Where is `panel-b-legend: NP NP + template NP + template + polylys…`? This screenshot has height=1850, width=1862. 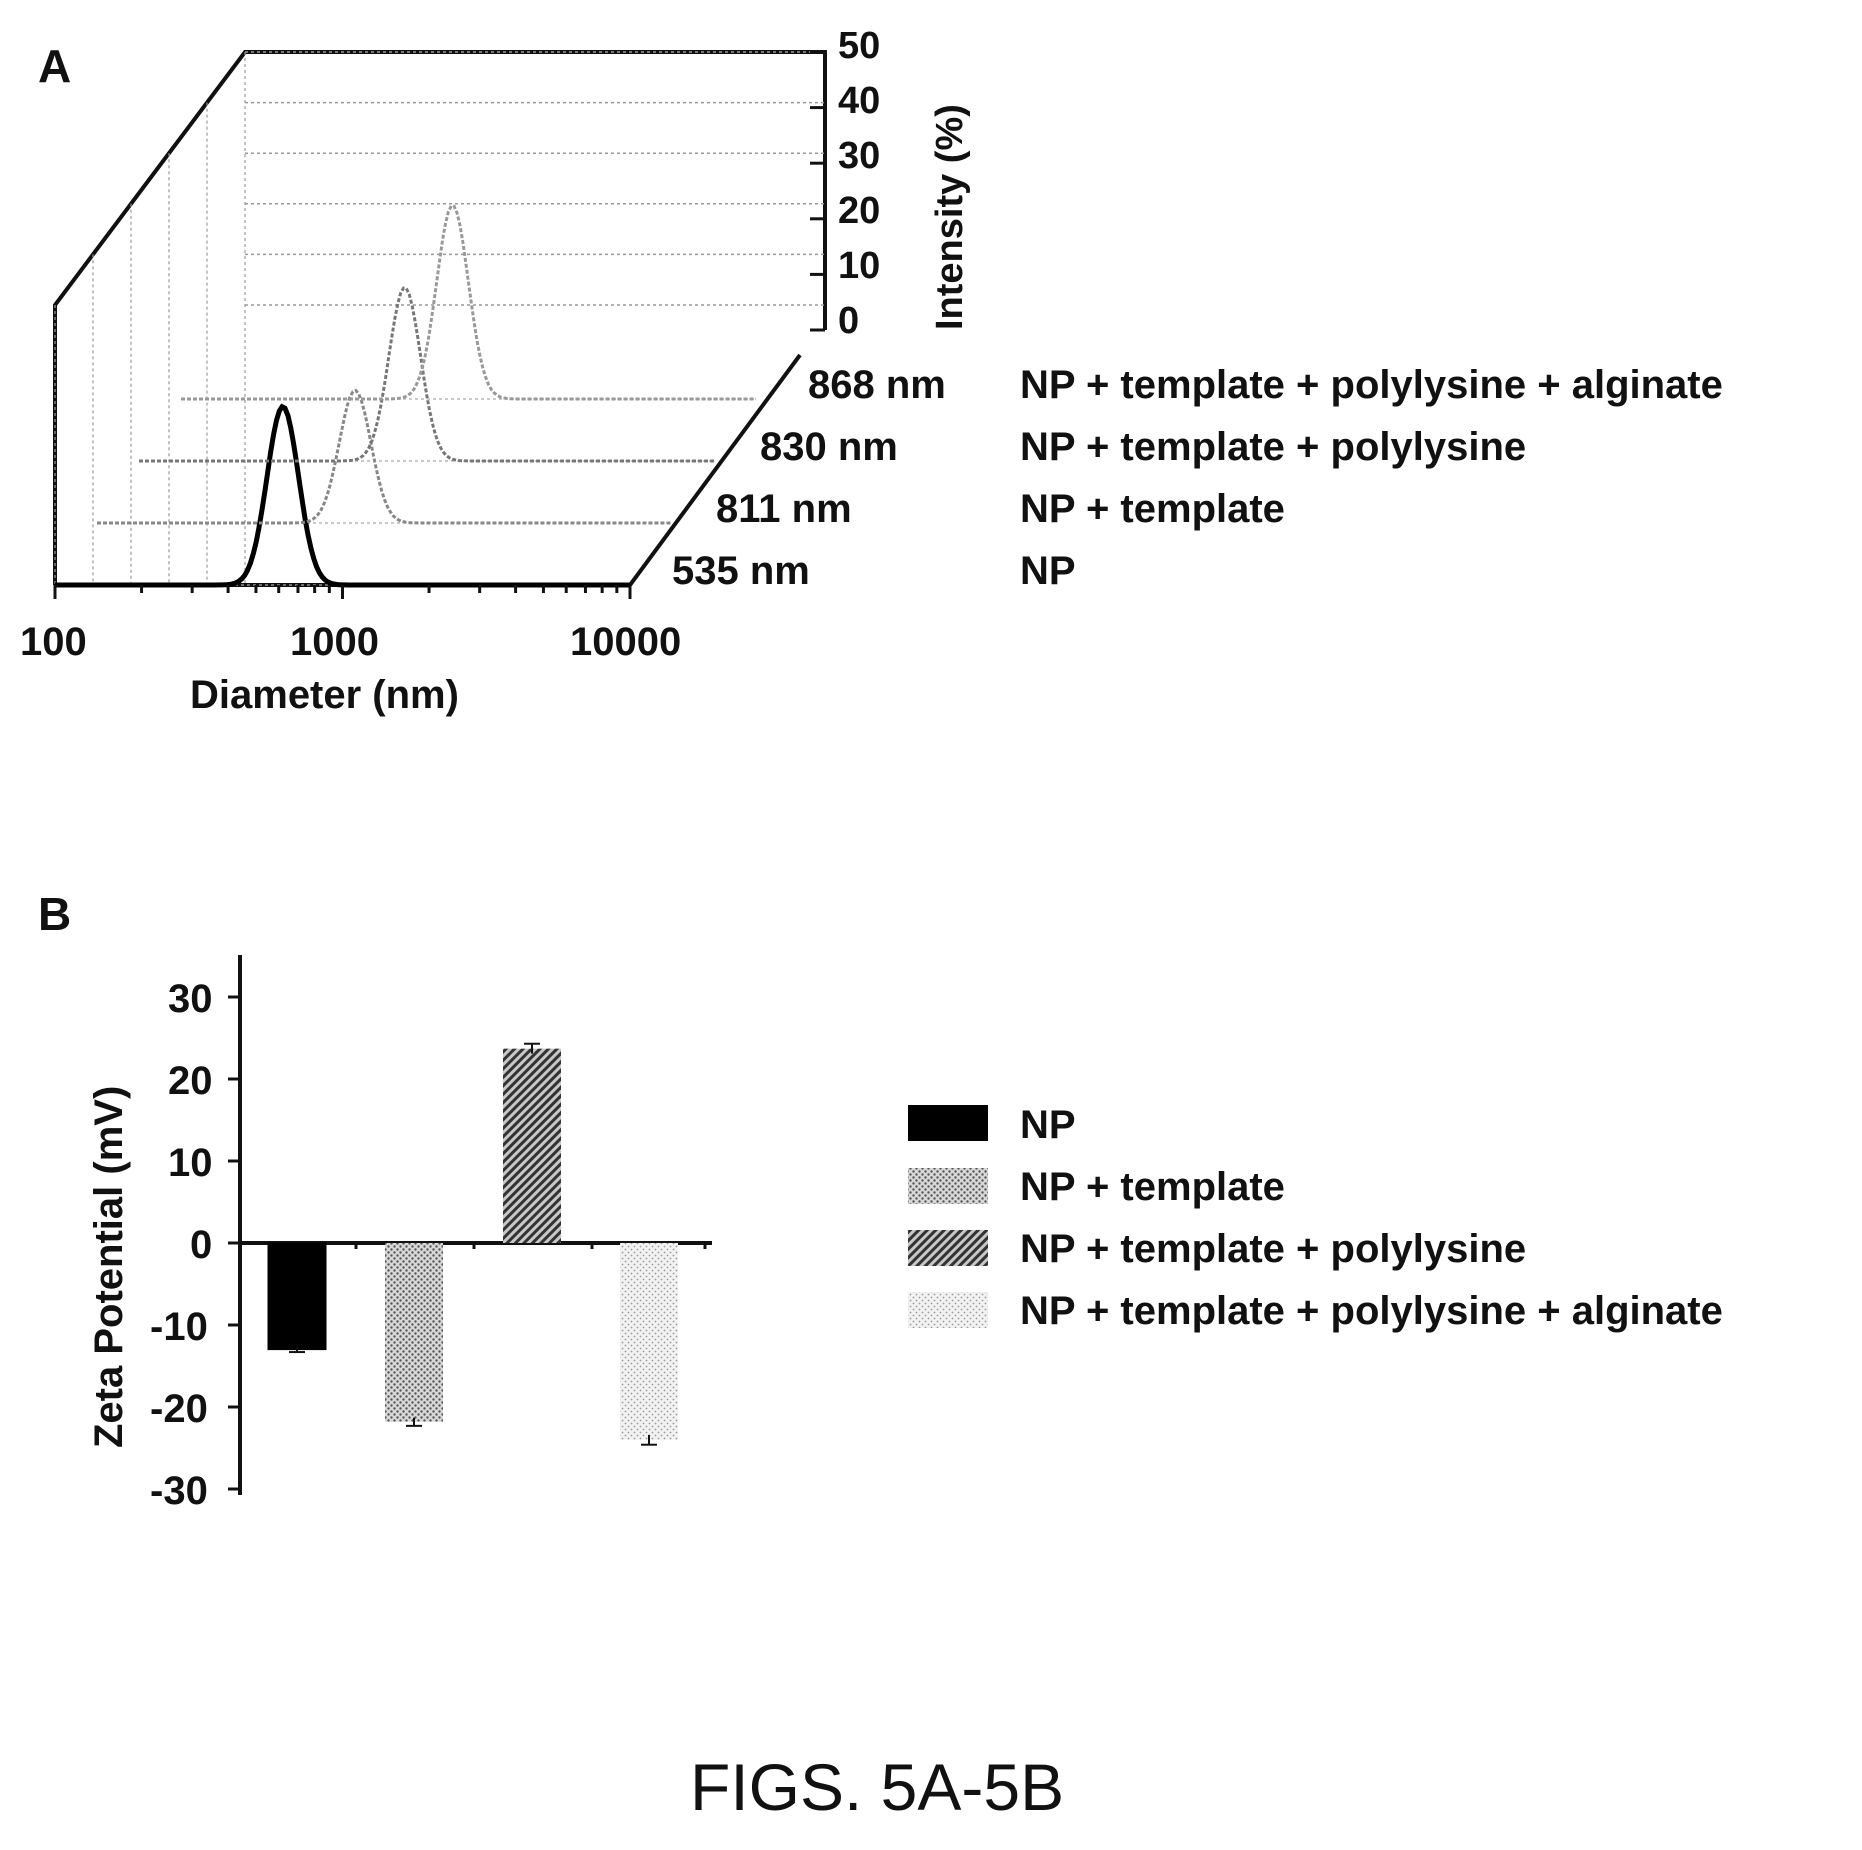 panel-b-legend: NP NP + template NP + template + polylys… is located at coordinates (1315, 1218).